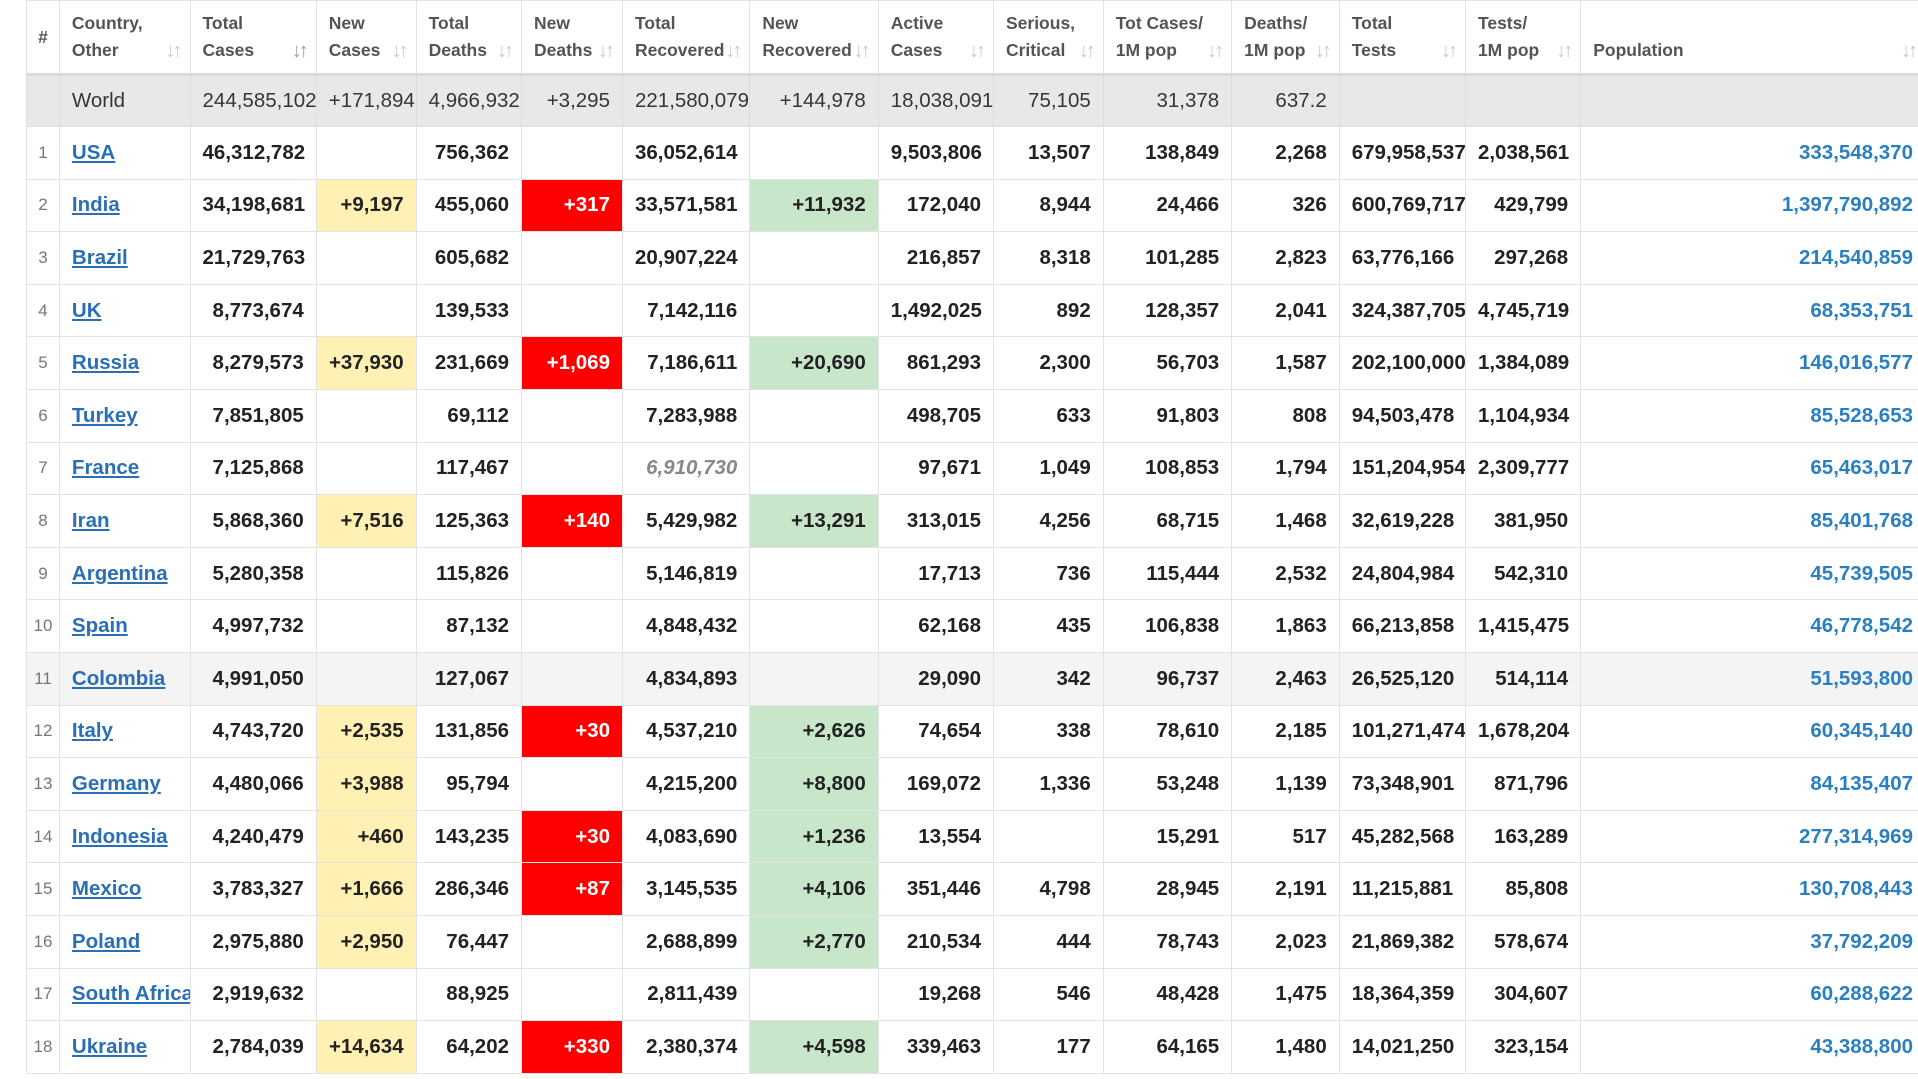  What do you see at coordinates (43, 468) in the screenshot?
I see `cell-num: 7` at bounding box center [43, 468].